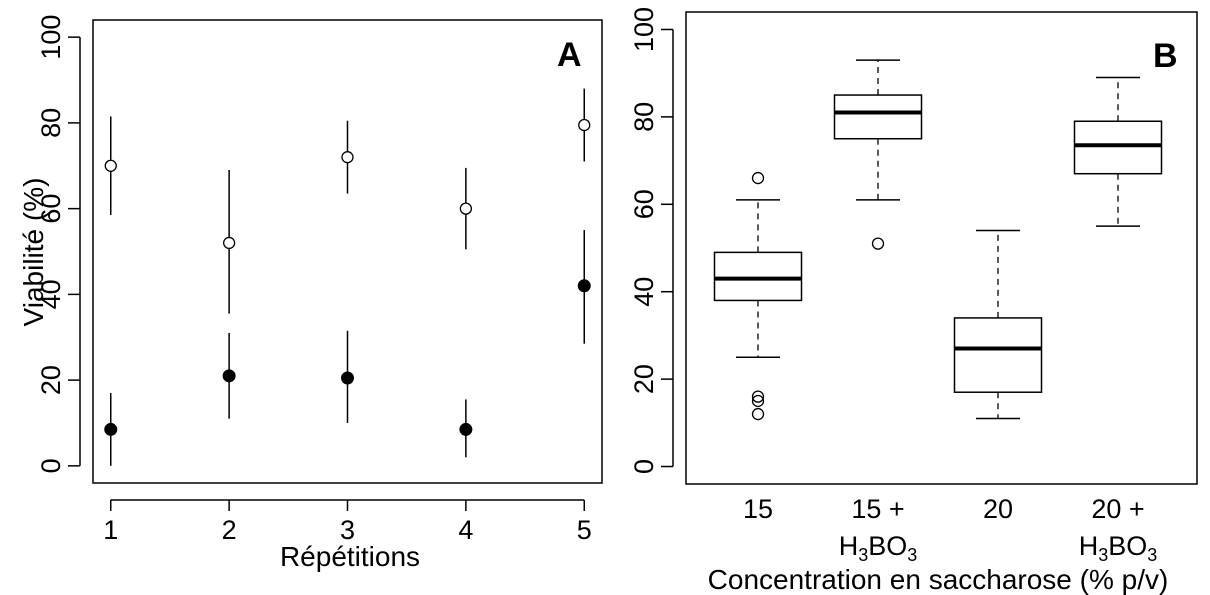  What do you see at coordinates (644, 29) in the screenshot?
I see `panel-b-y-tick-label: 100` at bounding box center [644, 29].